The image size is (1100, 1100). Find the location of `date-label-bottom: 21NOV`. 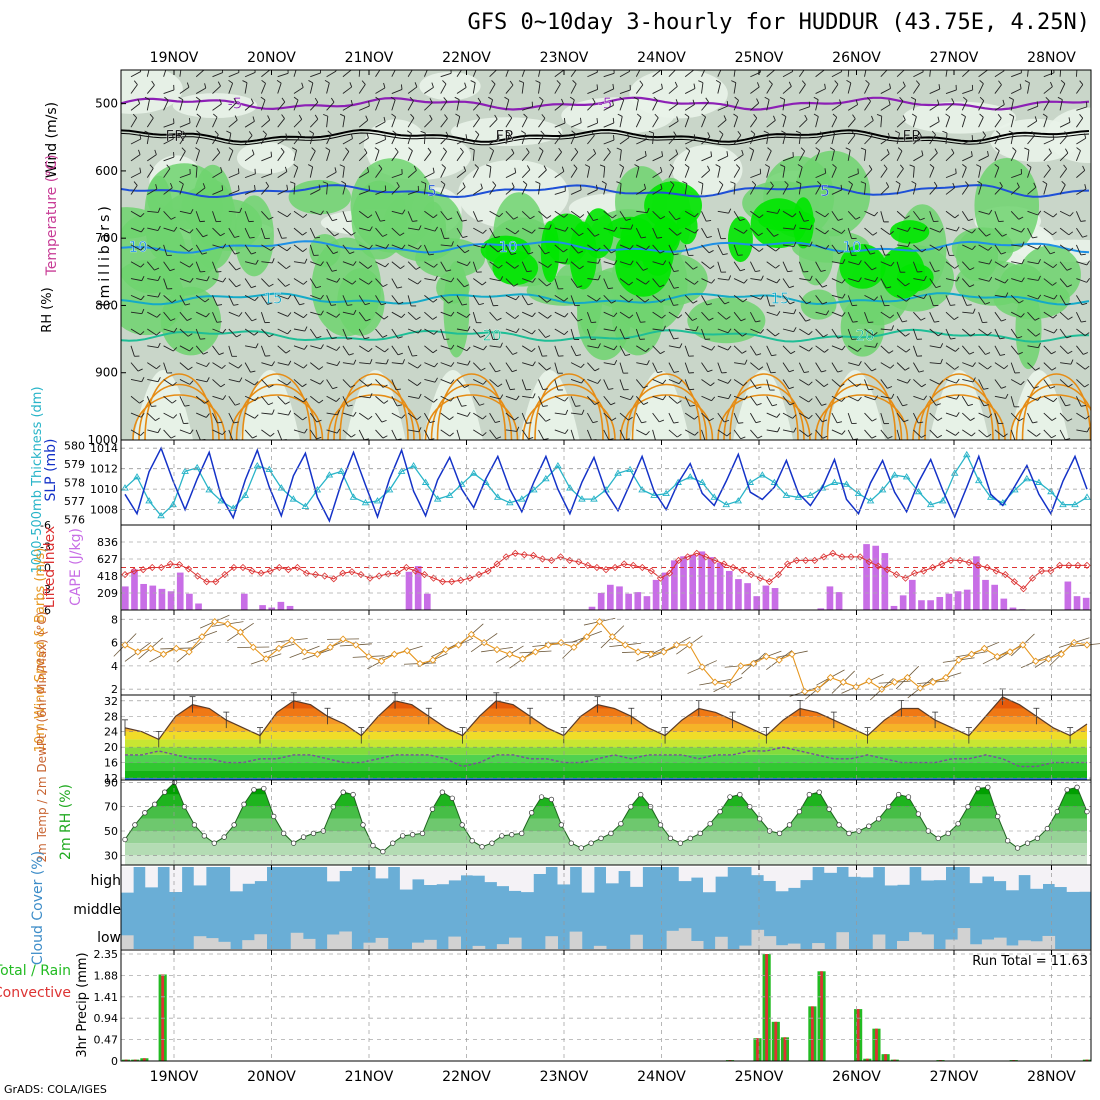

date-label-bottom: 21NOV is located at coordinates (369, 1077).